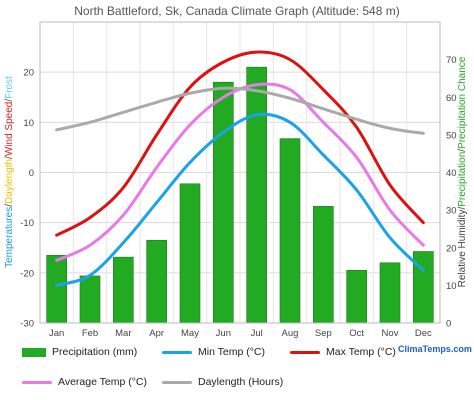 This screenshot has width=474, height=400. What do you see at coordinates (27, 223) in the screenshot?
I see `left-tick-label: -10` at bounding box center [27, 223].